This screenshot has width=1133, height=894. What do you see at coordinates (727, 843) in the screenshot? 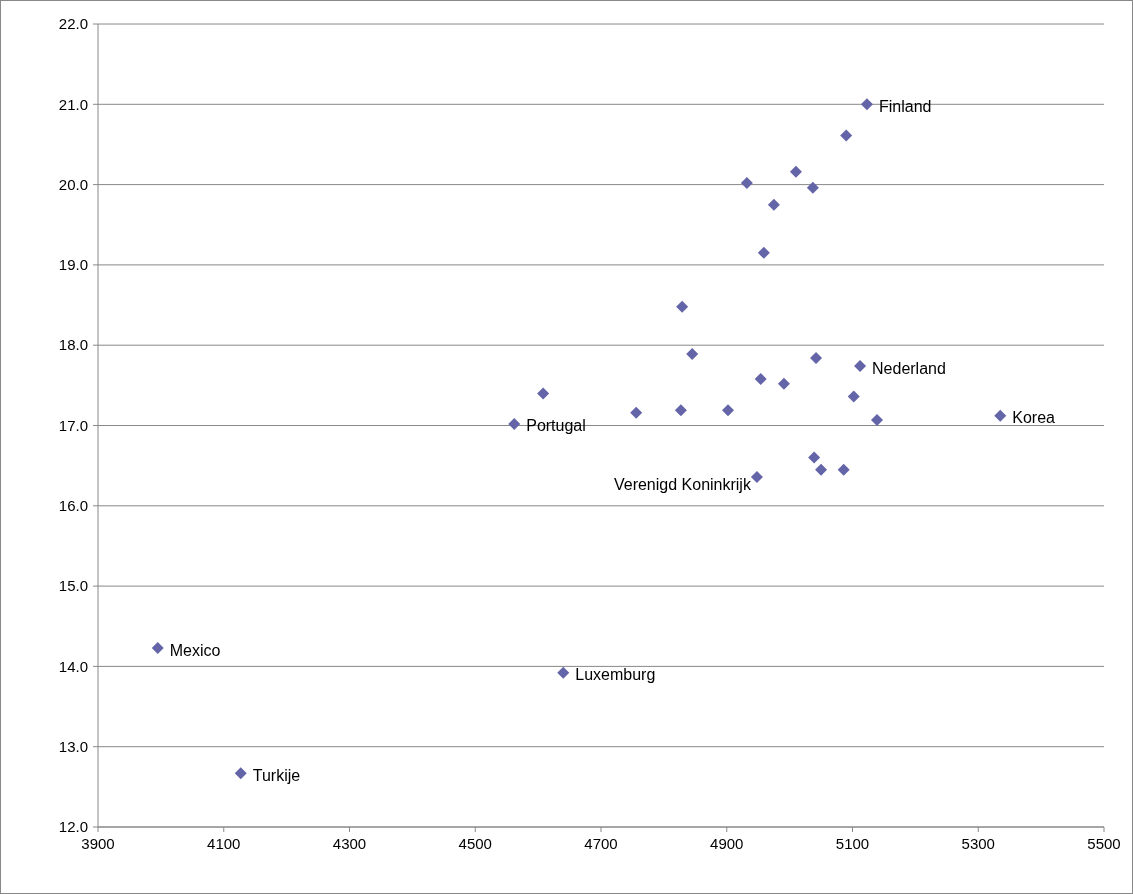
I see `x-tick-label: 4900` at bounding box center [727, 843].